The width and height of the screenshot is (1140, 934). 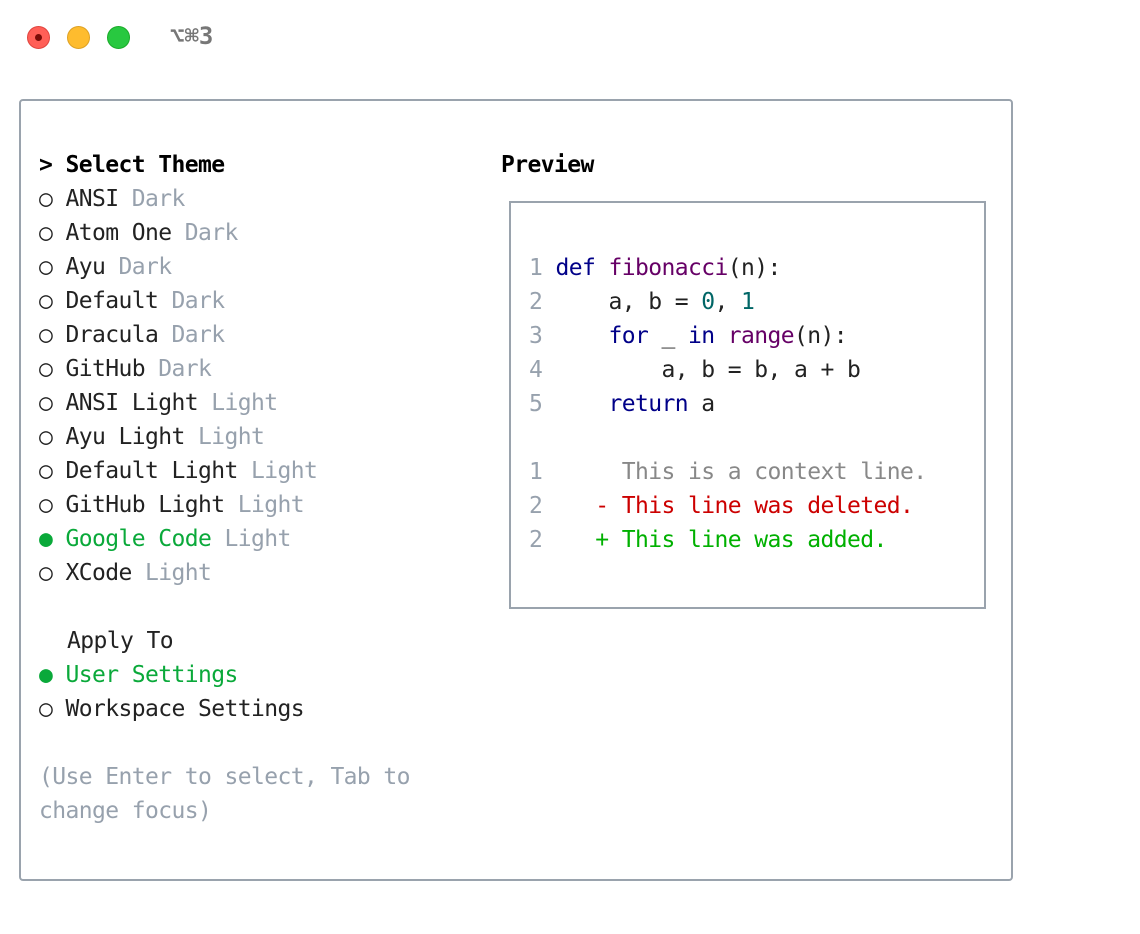 I want to click on theme-option: ○ Default Dark, so click(x=132, y=301).